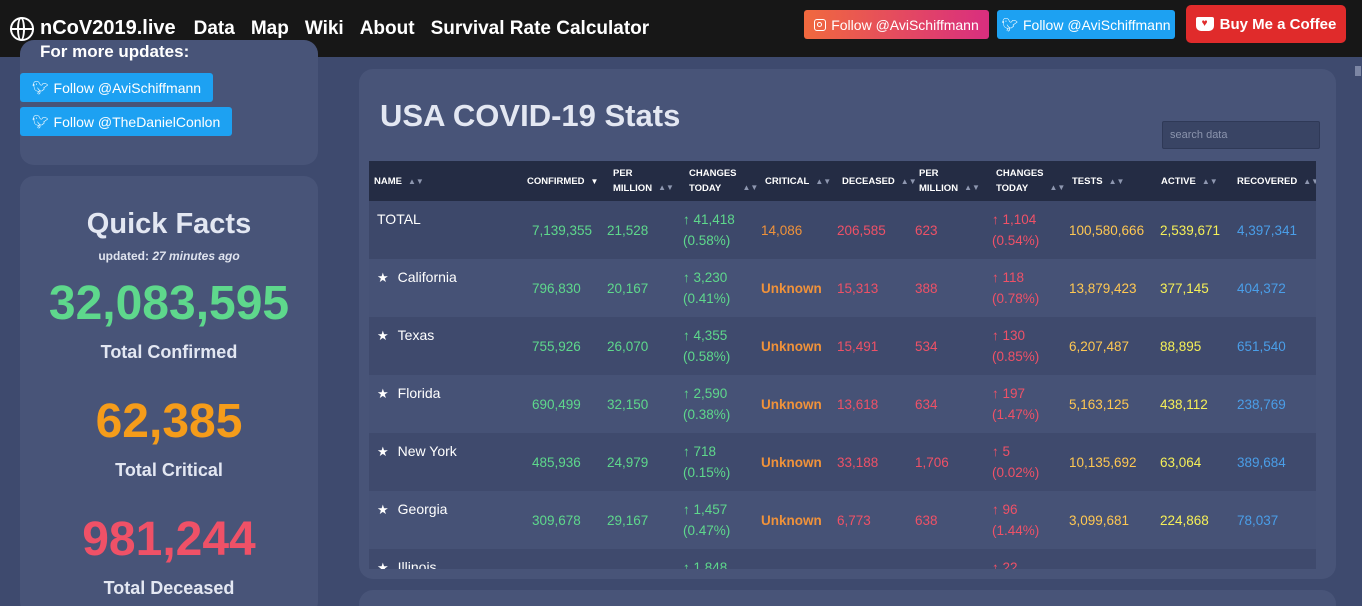 This screenshot has height=606, width=1362. Describe the element at coordinates (169, 470) in the screenshot. I see `total-critical-label: Total Critical` at that location.